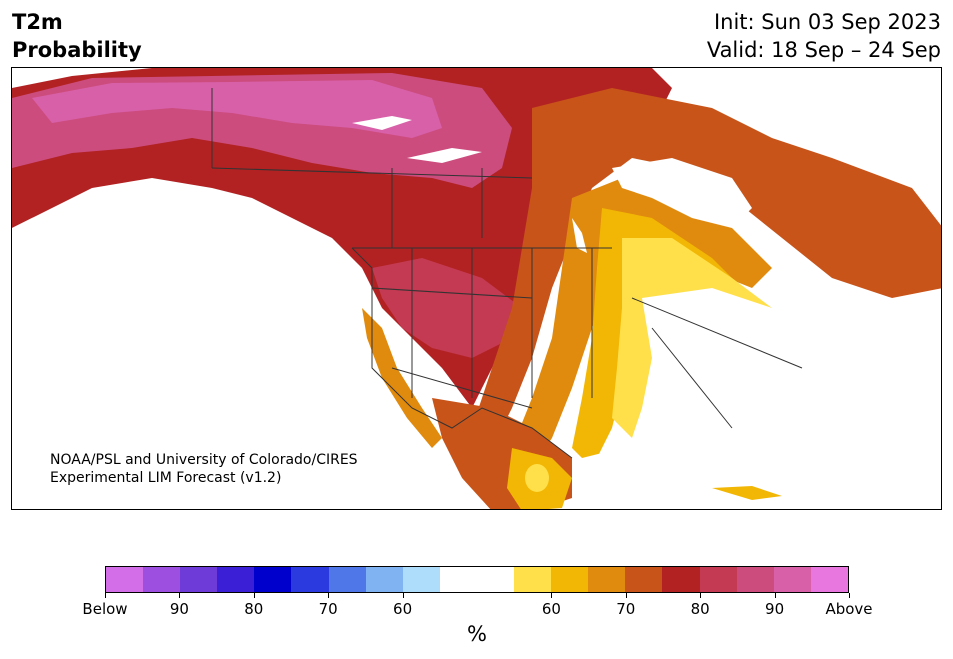 The width and height of the screenshot is (953, 659). What do you see at coordinates (77, 50) in the screenshot?
I see `title-line-type: Probability` at bounding box center [77, 50].